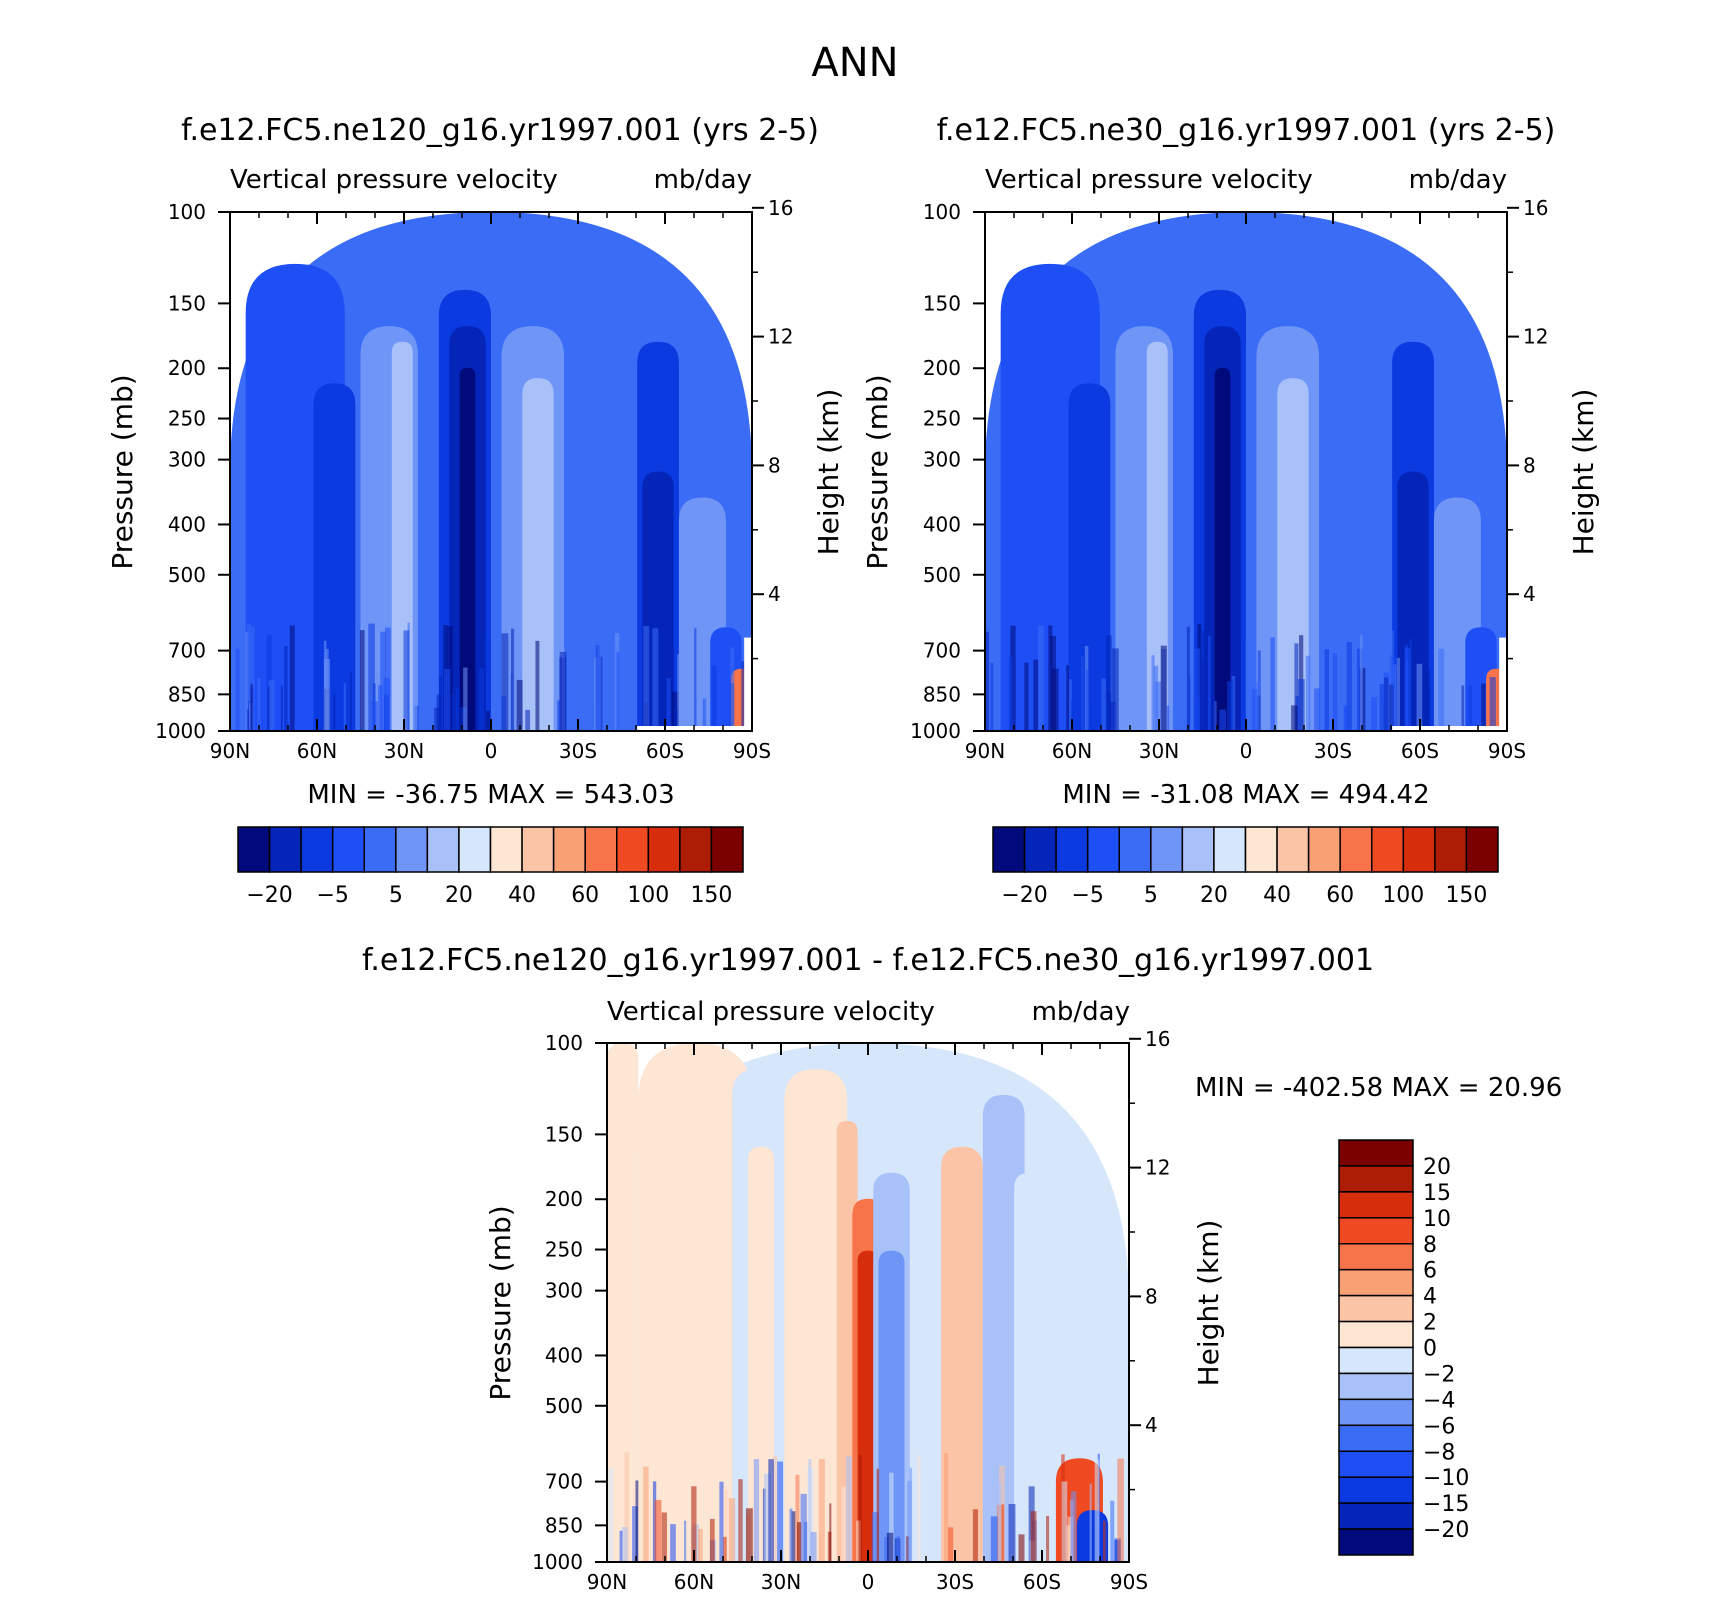 This screenshot has width=1710, height=1605. Describe the element at coordinates (1246, 471) in the screenshot. I see `contour-field` at that location.